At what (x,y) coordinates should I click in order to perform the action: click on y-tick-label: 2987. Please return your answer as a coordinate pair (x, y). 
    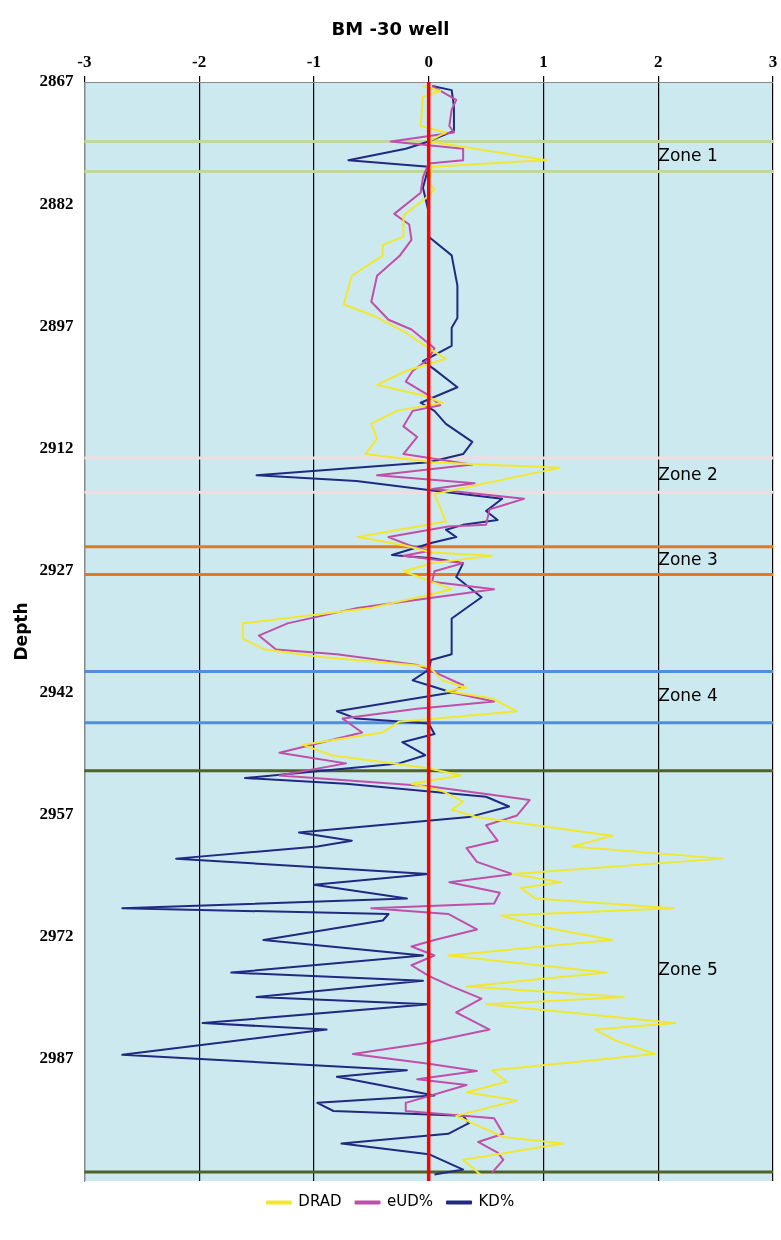
    Looking at the image, I should click on (56, 1058).